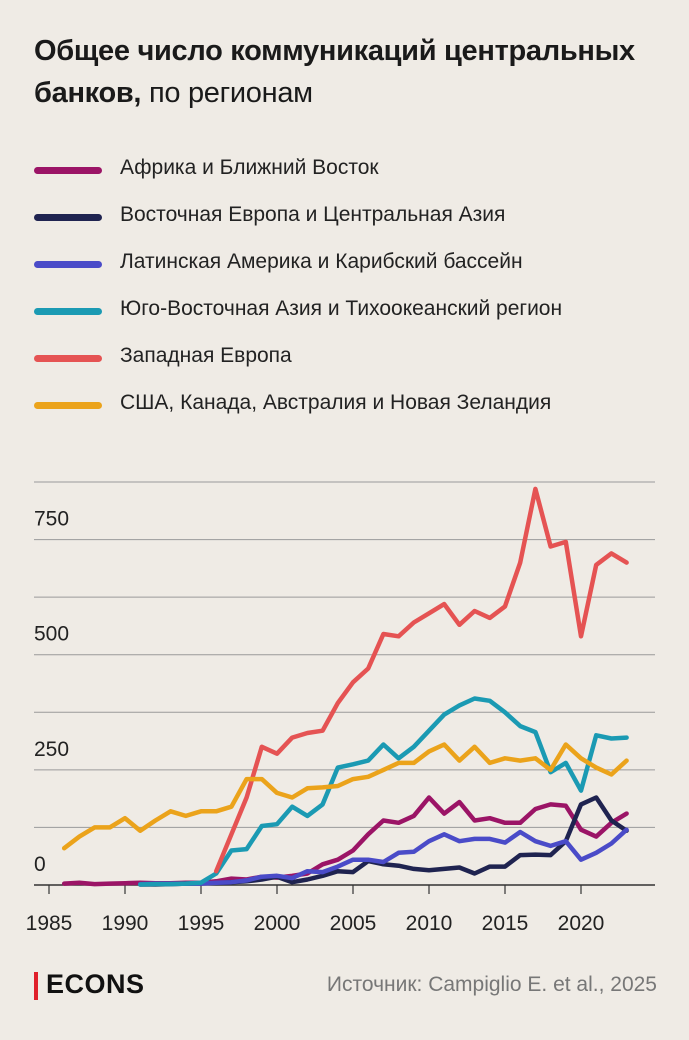 Image resolution: width=689 pixels, height=1040 pixels. Describe the element at coordinates (125, 923) in the screenshot. I see `x-tick-label: 1990` at that location.